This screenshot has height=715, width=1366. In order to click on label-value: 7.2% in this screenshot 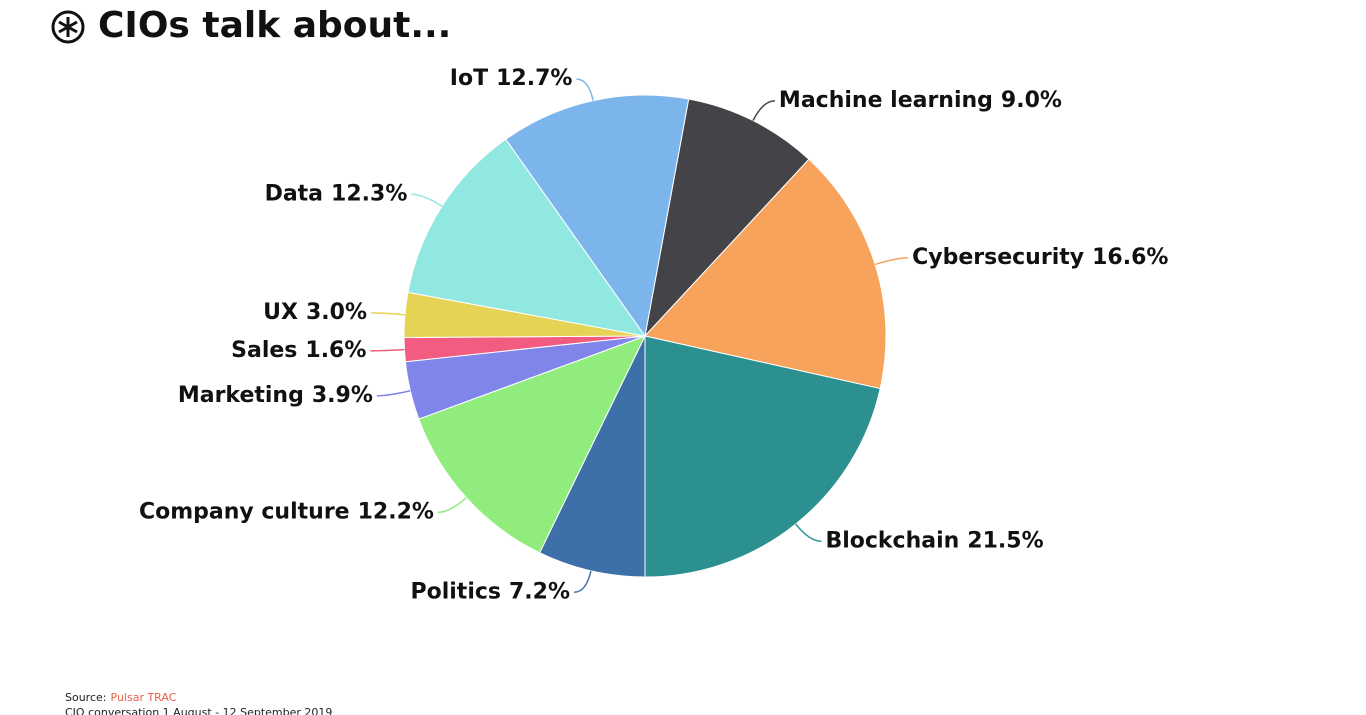, I will do `click(539, 591)`.